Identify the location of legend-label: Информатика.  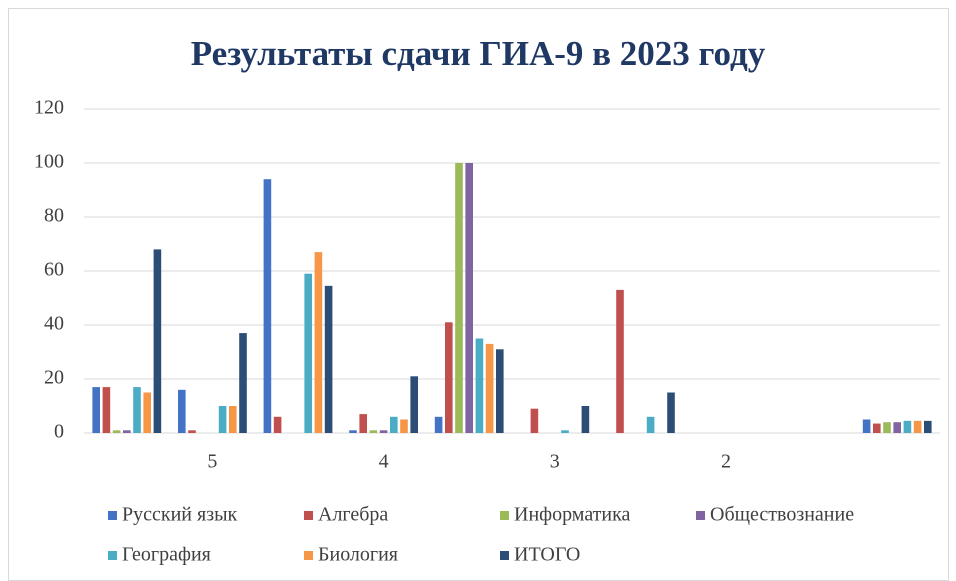
(572, 515).